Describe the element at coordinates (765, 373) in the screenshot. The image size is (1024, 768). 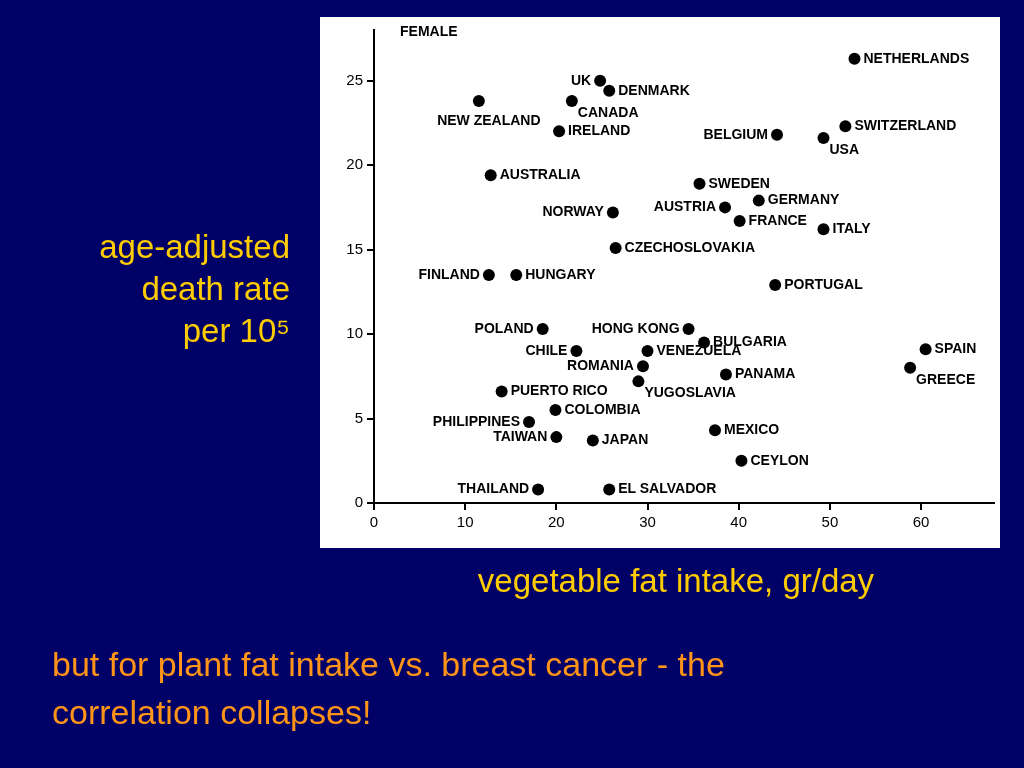
I see `series-label: PANAMA` at that location.